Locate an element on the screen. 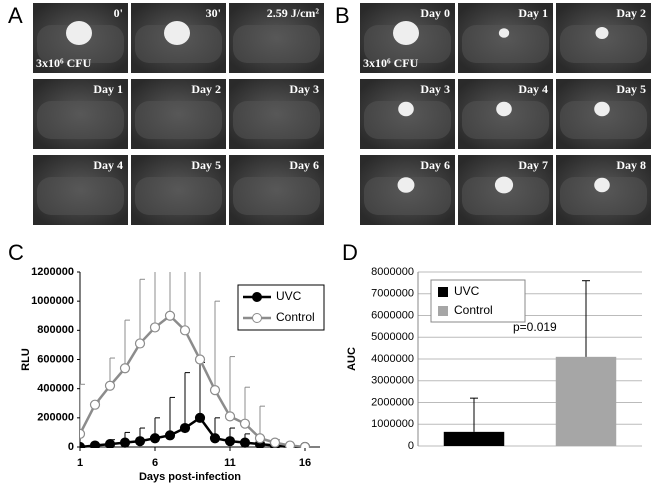 The image size is (651, 488). x-tick-label: 16 is located at coordinates (305, 463).